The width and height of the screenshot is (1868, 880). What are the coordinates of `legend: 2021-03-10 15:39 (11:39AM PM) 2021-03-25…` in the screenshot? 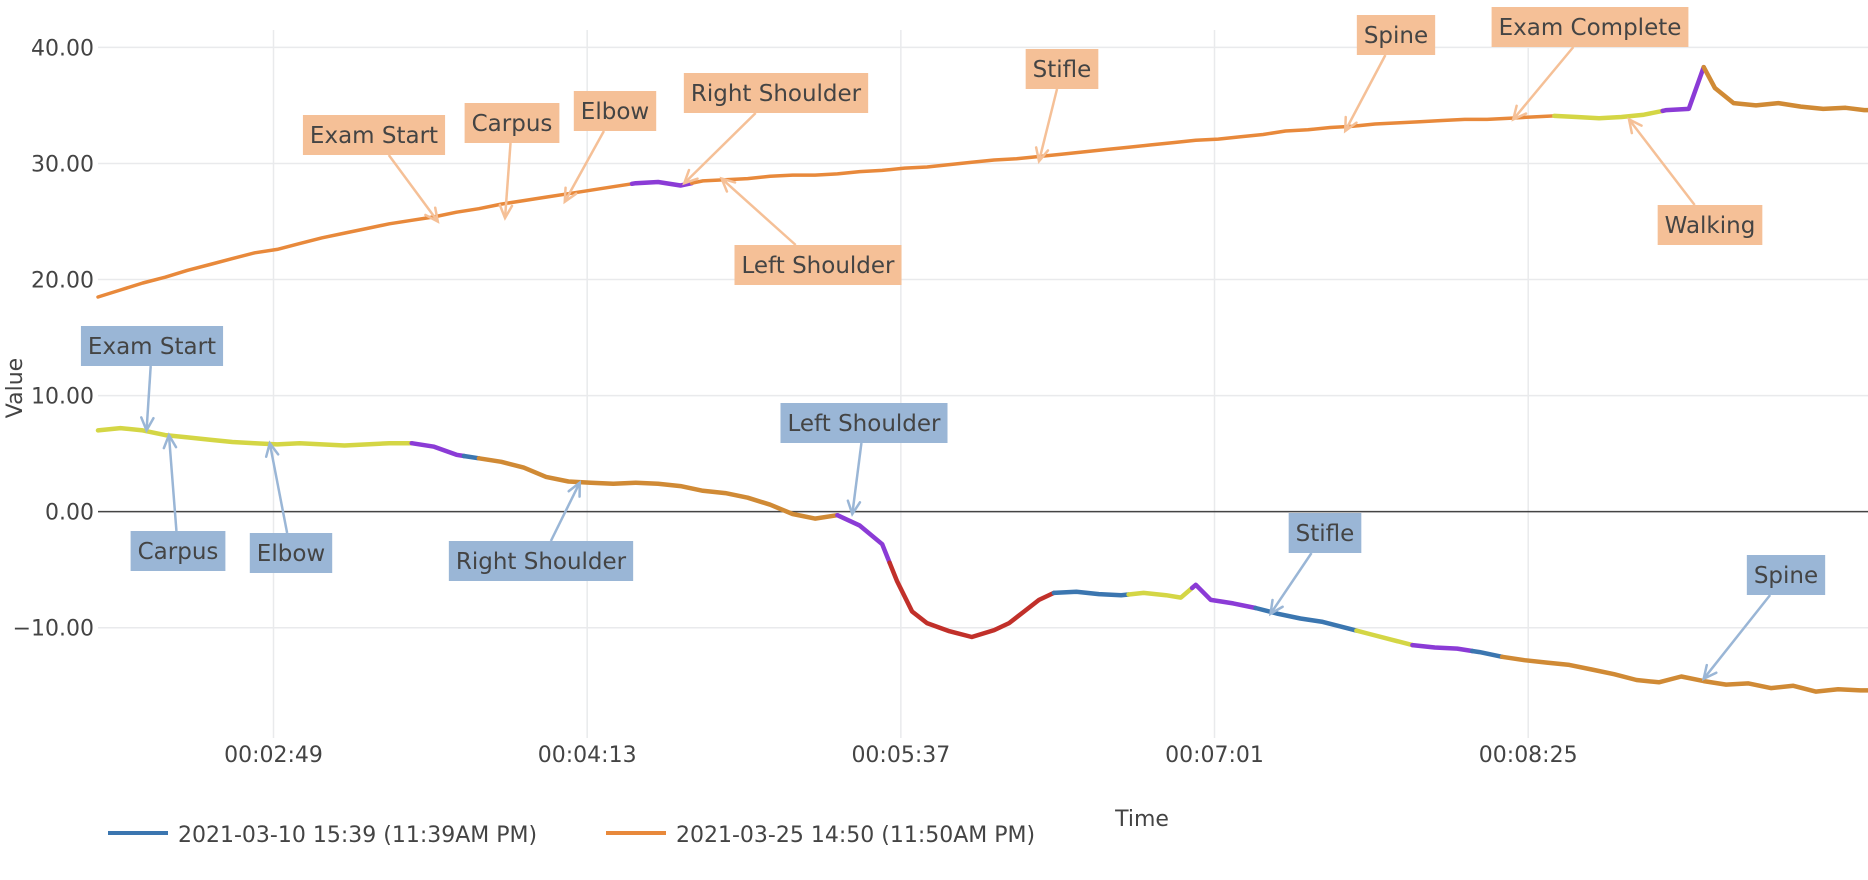 It's located at (571, 835).